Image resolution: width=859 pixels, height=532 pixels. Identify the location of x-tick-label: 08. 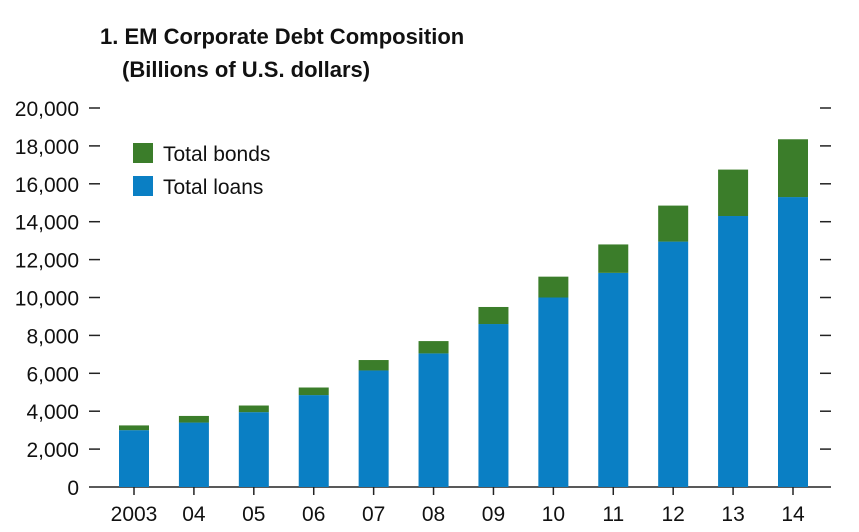
(433, 514).